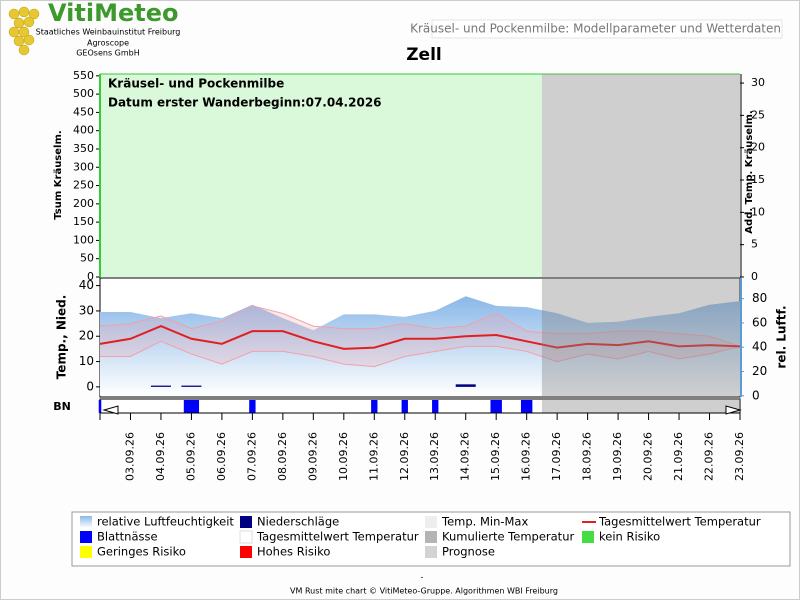  What do you see at coordinates (83, 93) in the screenshot?
I see `y-tick-label: 500` at bounding box center [83, 93].